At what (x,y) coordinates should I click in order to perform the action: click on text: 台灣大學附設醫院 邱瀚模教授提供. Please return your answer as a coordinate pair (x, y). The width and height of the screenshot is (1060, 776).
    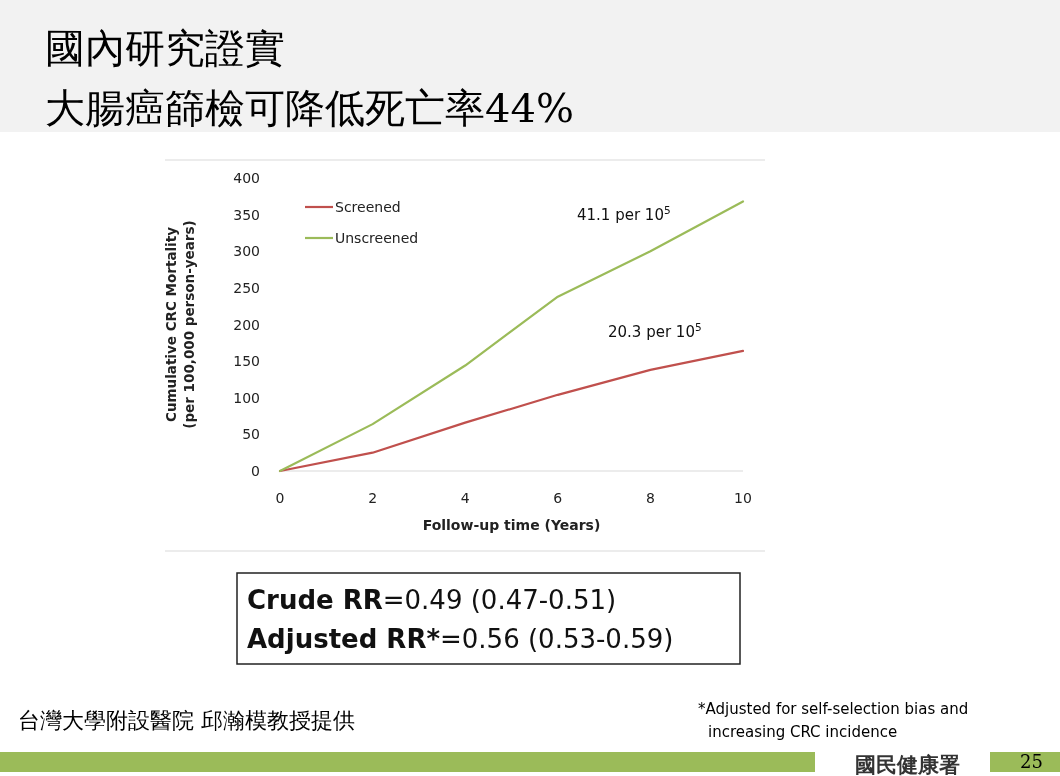
    Looking at the image, I should click on (186, 720).